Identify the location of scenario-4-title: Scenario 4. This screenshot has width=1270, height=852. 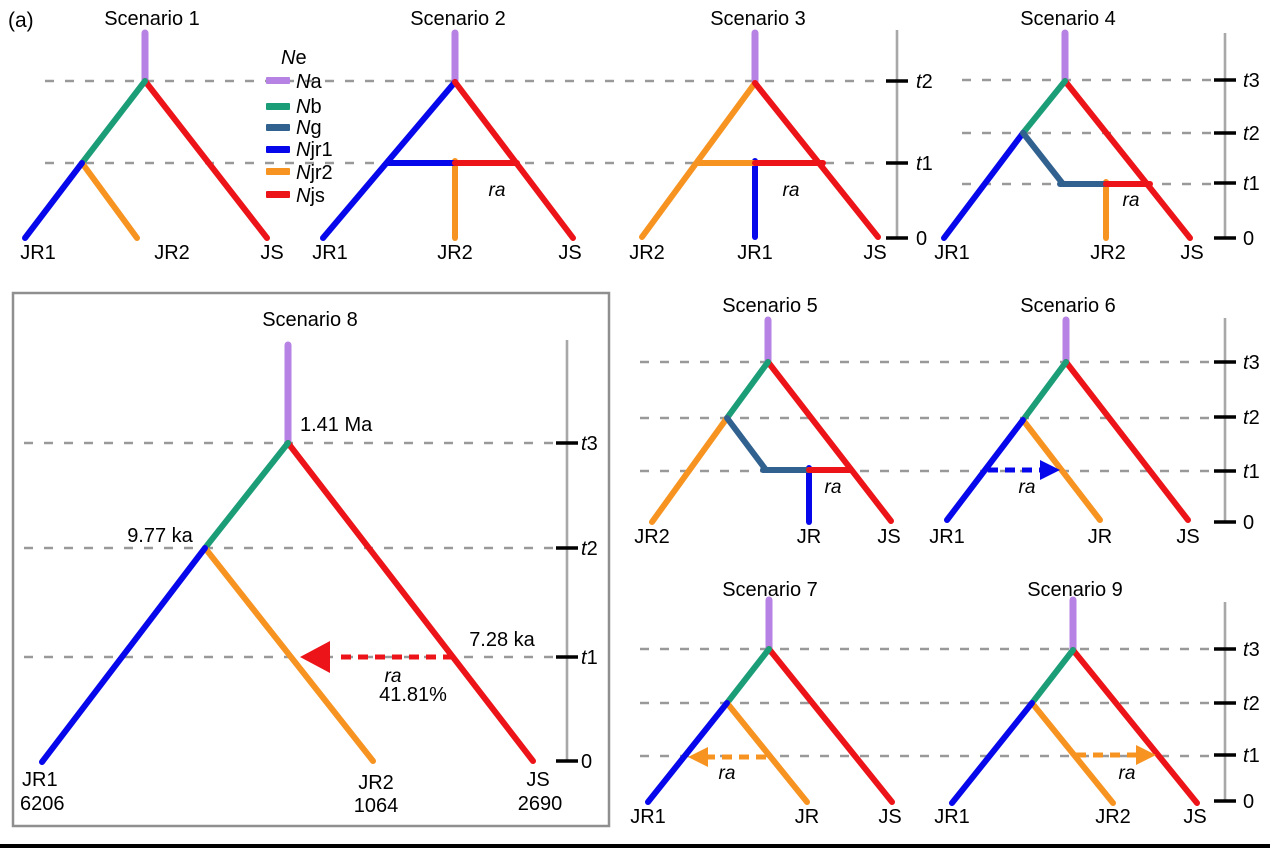
(1068, 19).